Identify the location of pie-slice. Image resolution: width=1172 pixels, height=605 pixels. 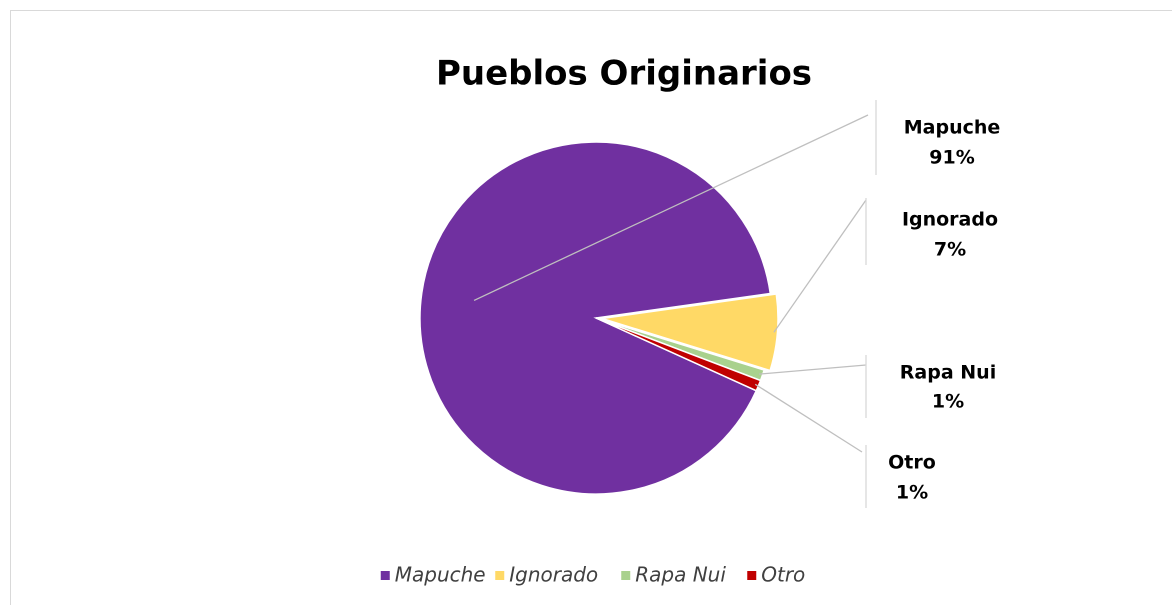
(690, 332).